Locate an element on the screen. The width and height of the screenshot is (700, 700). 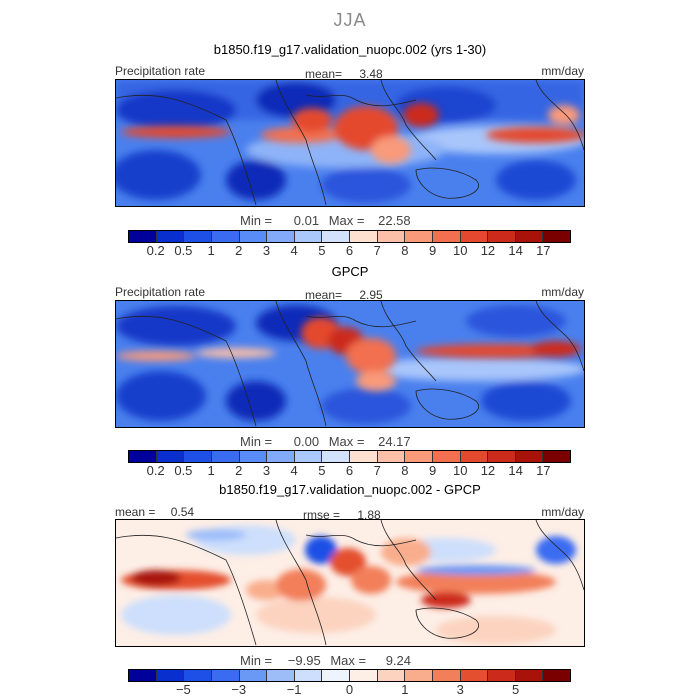
panel3-min-value: −9.95 is located at coordinates (304, 660).